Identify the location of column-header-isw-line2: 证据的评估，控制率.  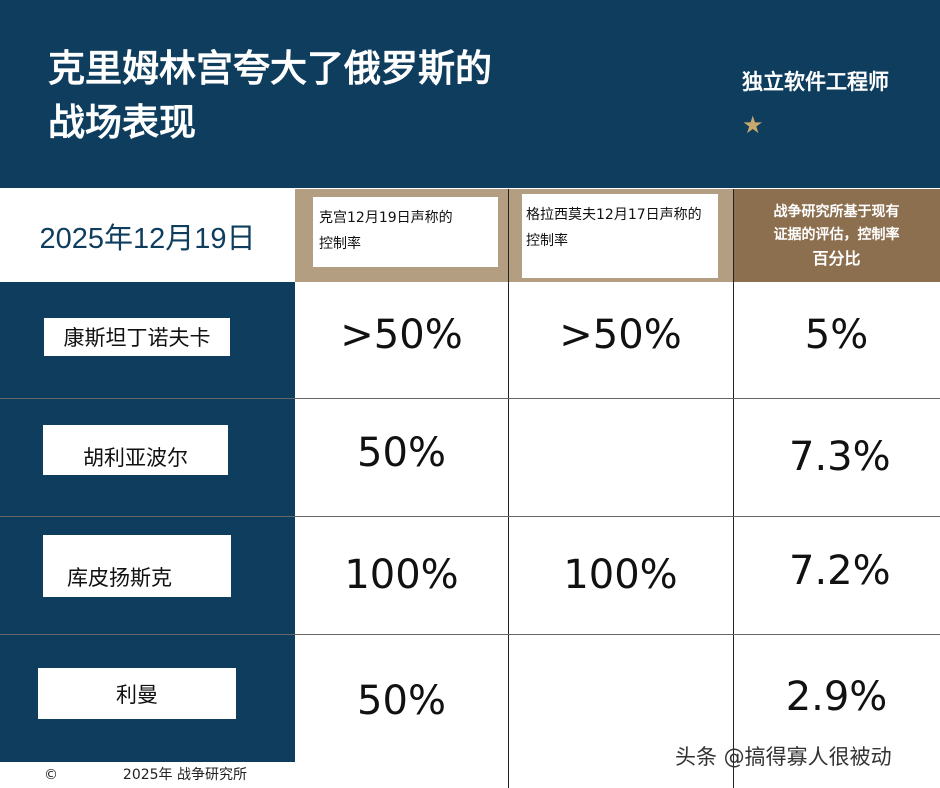
(836, 235).